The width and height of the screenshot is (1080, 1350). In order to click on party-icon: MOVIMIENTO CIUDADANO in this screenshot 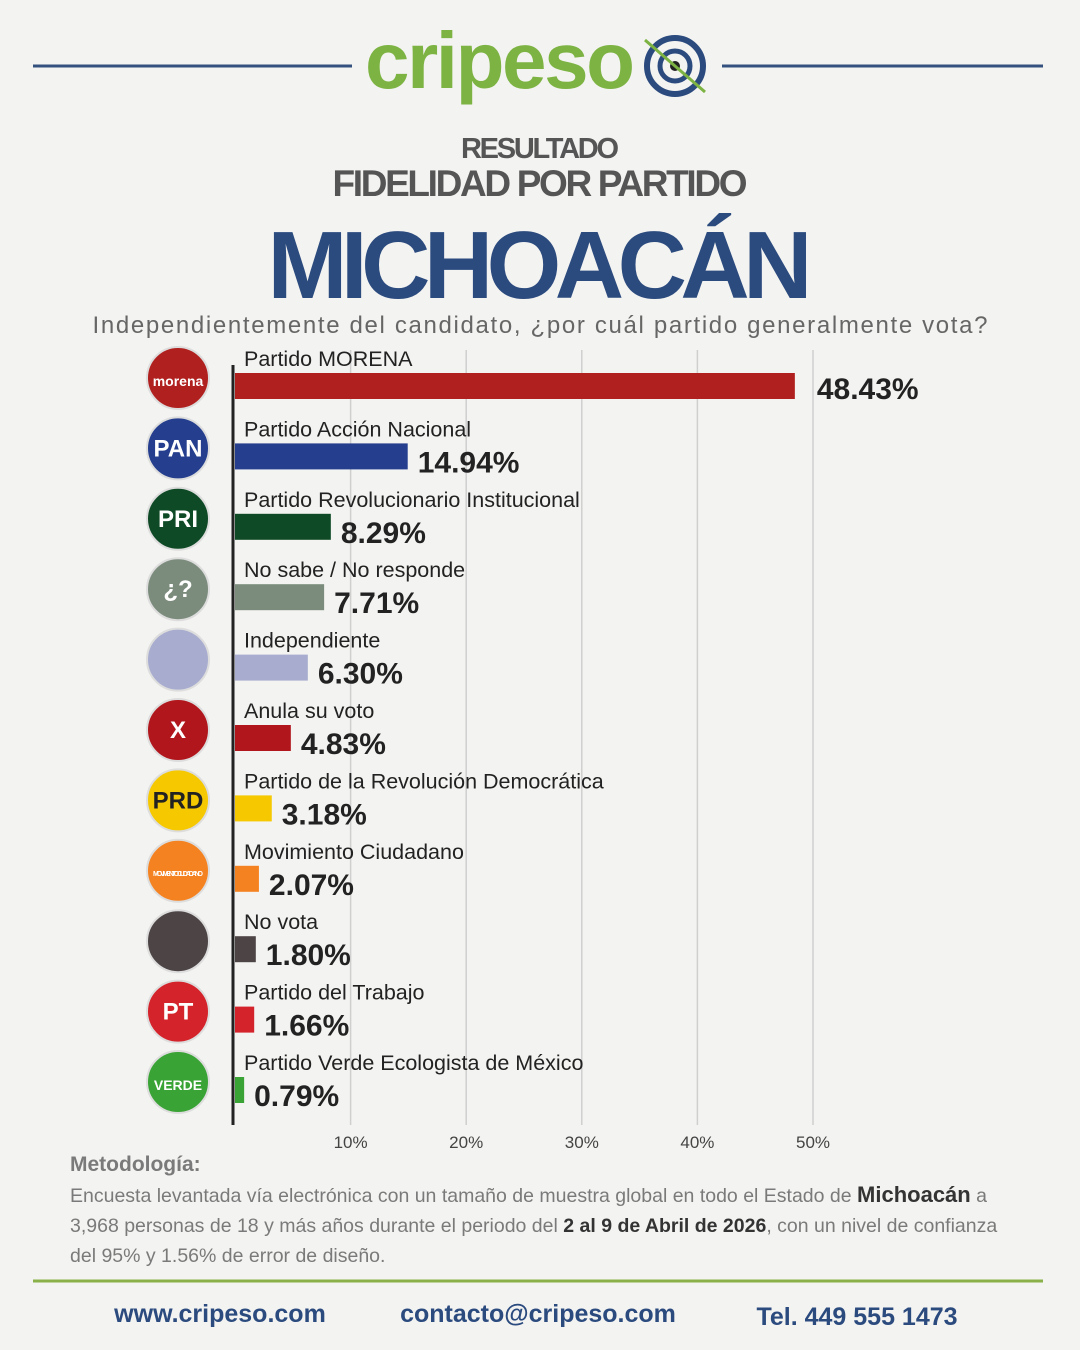, I will do `click(178, 870)`.